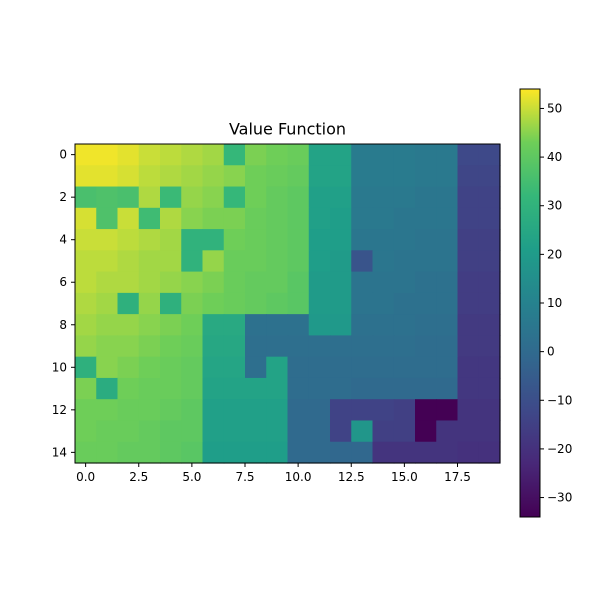 Image resolution: width=600 pixels, height=600 pixels. Describe the element at coordinates (63, 197) in the screenshot. I see `y-tick-label: 2` at that location.